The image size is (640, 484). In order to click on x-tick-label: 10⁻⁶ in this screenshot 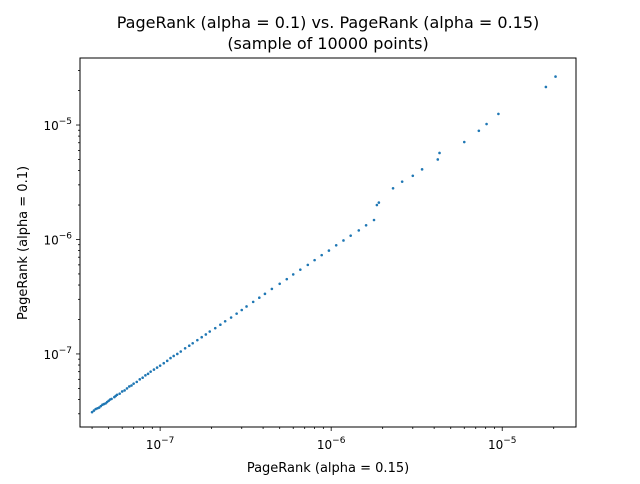, I will do `click(331, 444)`.